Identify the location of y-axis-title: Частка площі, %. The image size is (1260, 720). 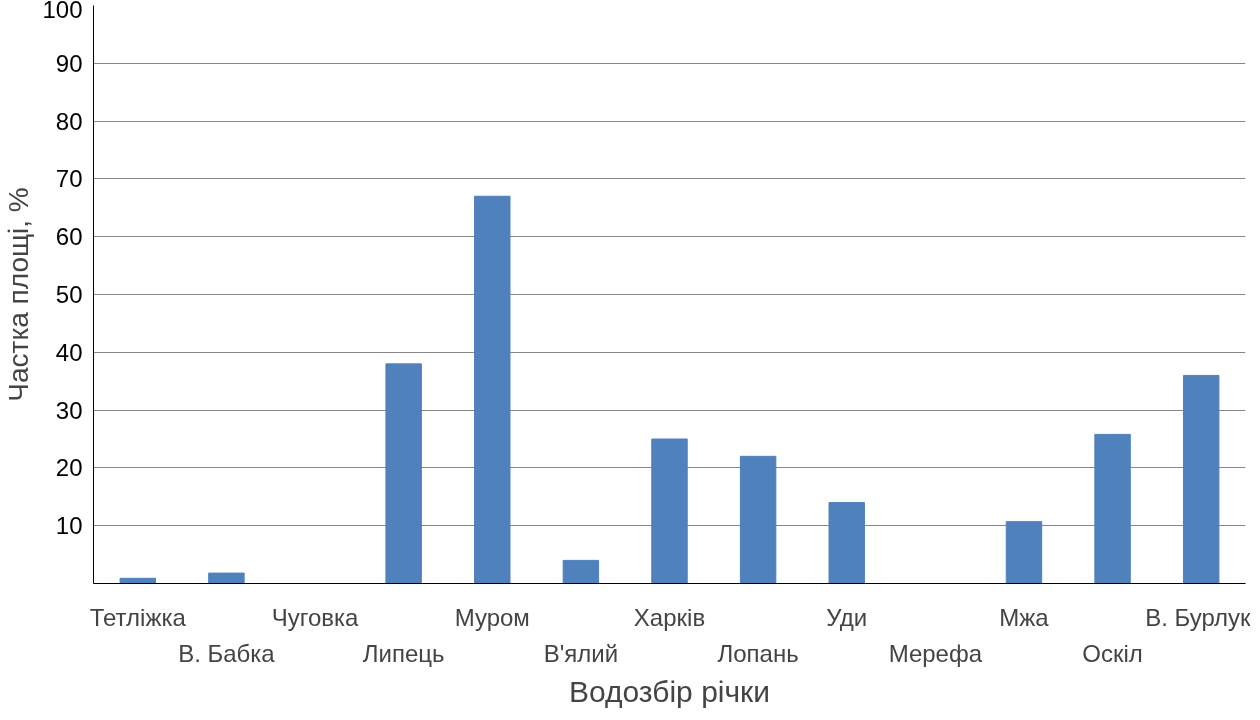
(19, 294).